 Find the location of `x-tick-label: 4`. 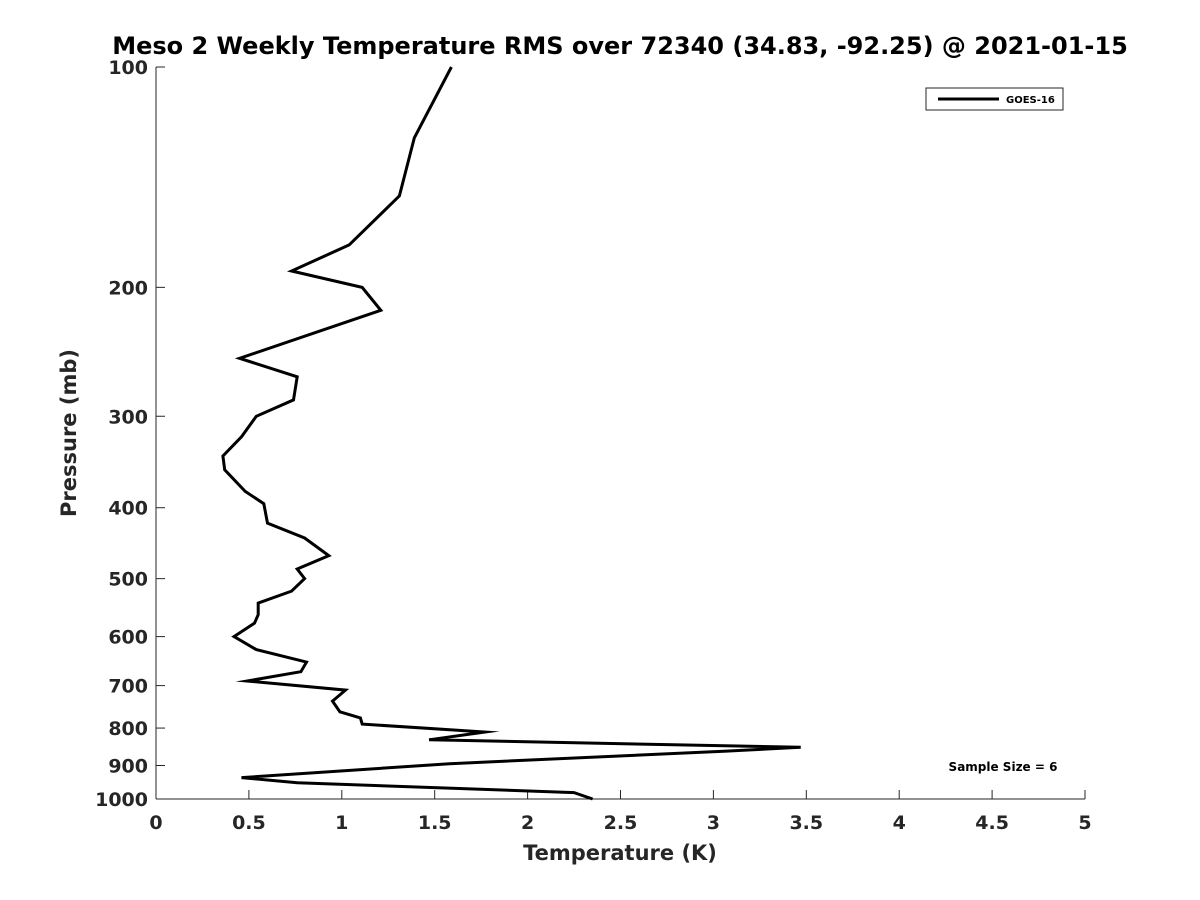

x-tick-label: 4 is located at coordinates (899, 823).